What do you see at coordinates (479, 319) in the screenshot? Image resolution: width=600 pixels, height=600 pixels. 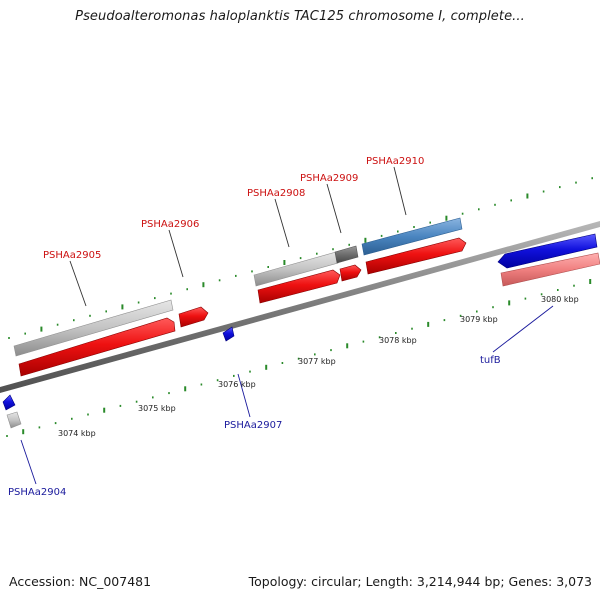 I see `scale-label-3079: 3079 kbp` at bounding box center [479, 319].